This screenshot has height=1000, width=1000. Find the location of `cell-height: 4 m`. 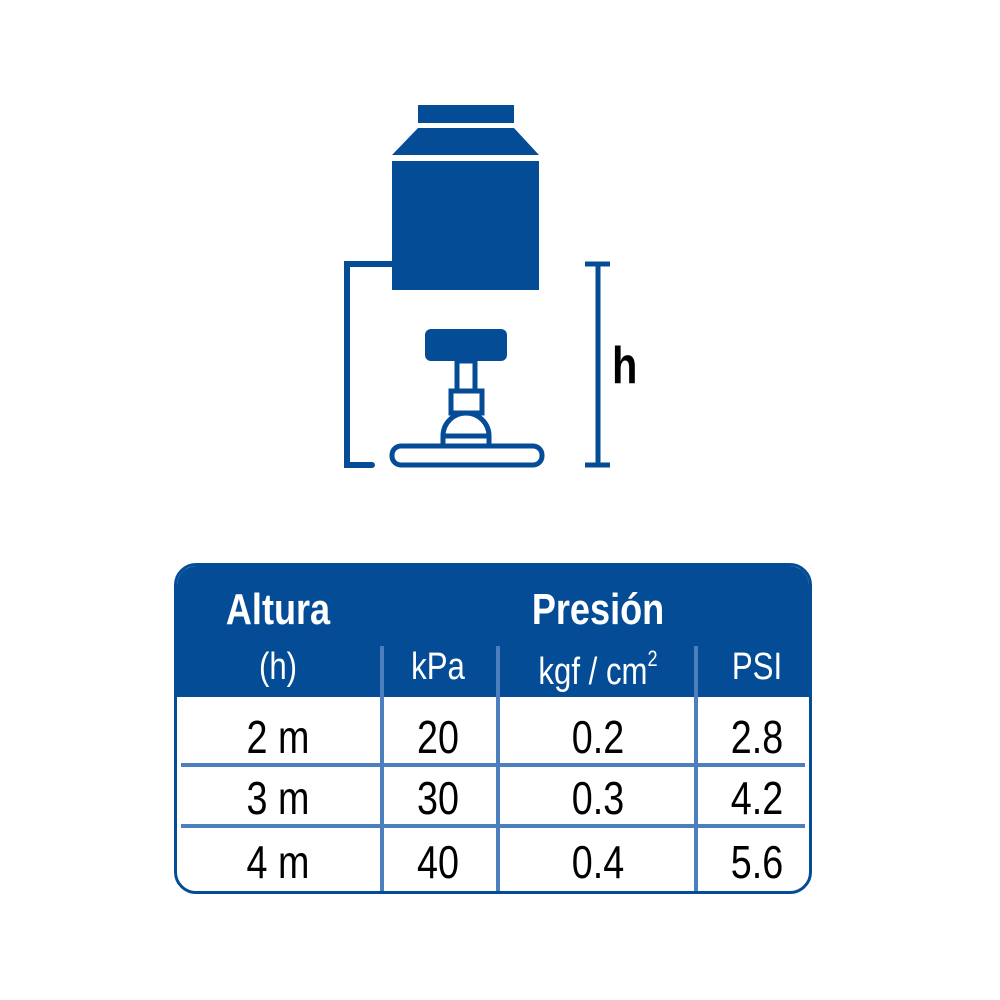

cell-height: 4 m is located at coordinates (278, 862).